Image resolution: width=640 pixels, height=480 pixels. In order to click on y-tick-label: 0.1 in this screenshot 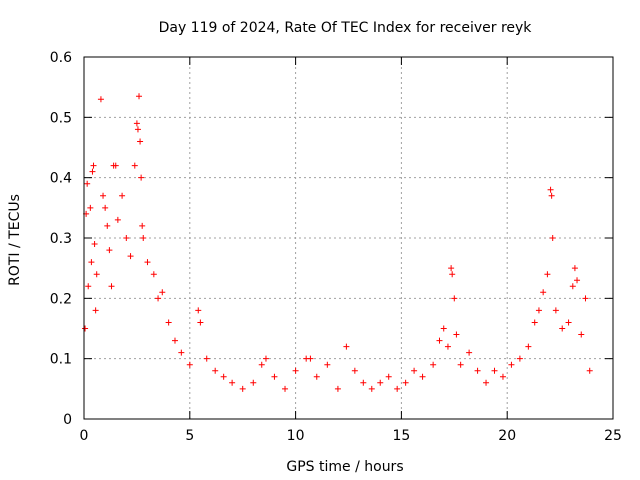, I will do `click(61, 360)`.